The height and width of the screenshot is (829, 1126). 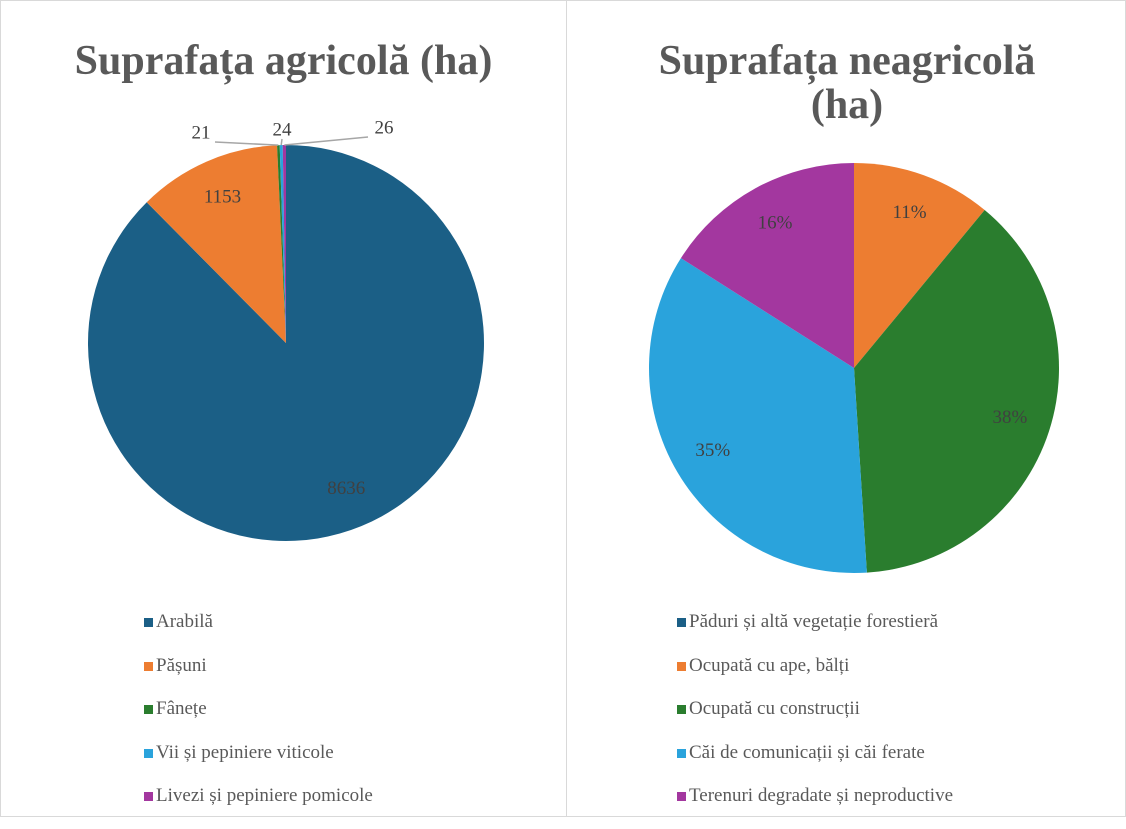 What do you see at coordinates (258, 807) in the screenshot?
I see `legend-item: Livezi și pepiniere pomicole` at bounding box center [258, 807].